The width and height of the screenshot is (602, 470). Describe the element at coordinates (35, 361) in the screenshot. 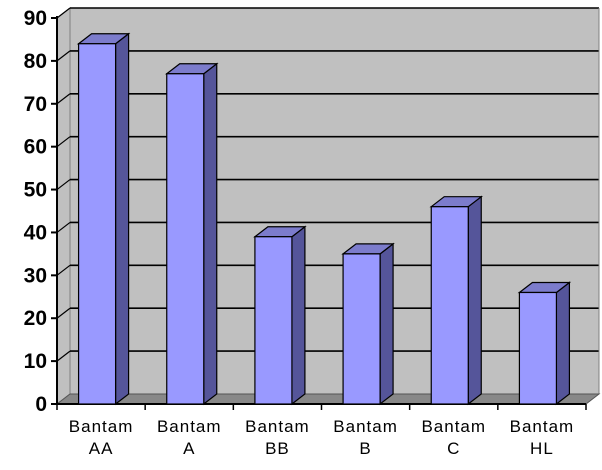

I see `y-tick-label: 10` at that location.